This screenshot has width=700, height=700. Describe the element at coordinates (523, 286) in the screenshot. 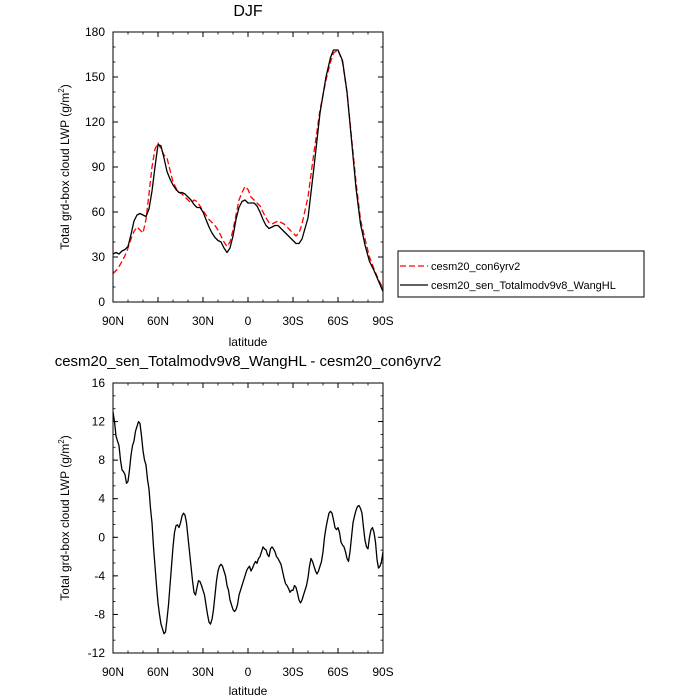

I see `legend-label-sen-totalmod: cesm20_sen_Totalmodv9v8_WangHL` at that location.